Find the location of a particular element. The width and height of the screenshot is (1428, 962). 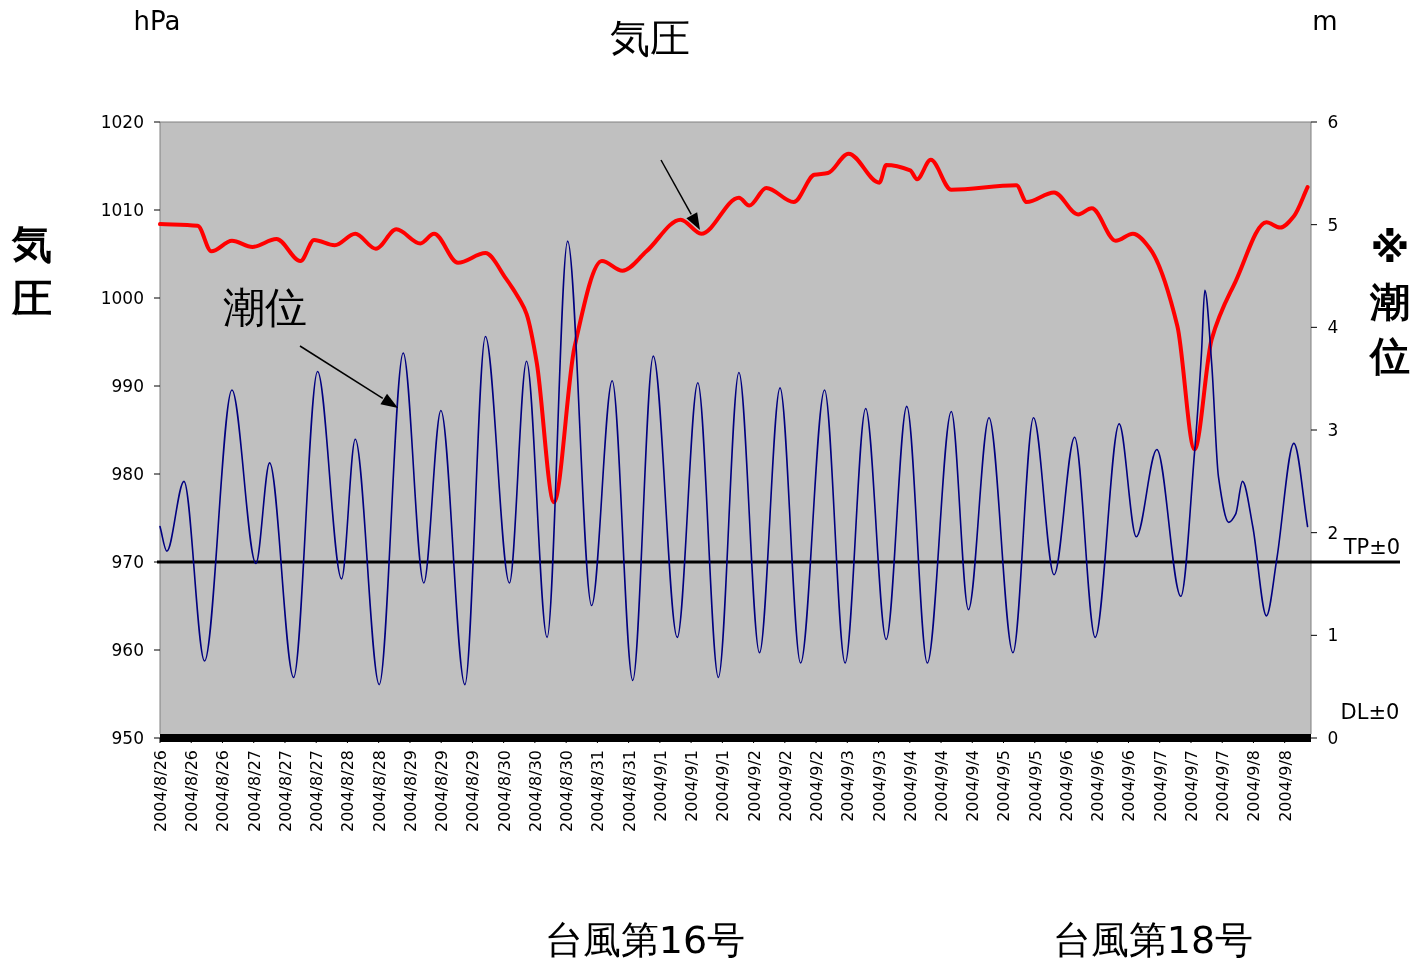

y2-tick-label: 5 is located at coordinates (1333, 224).